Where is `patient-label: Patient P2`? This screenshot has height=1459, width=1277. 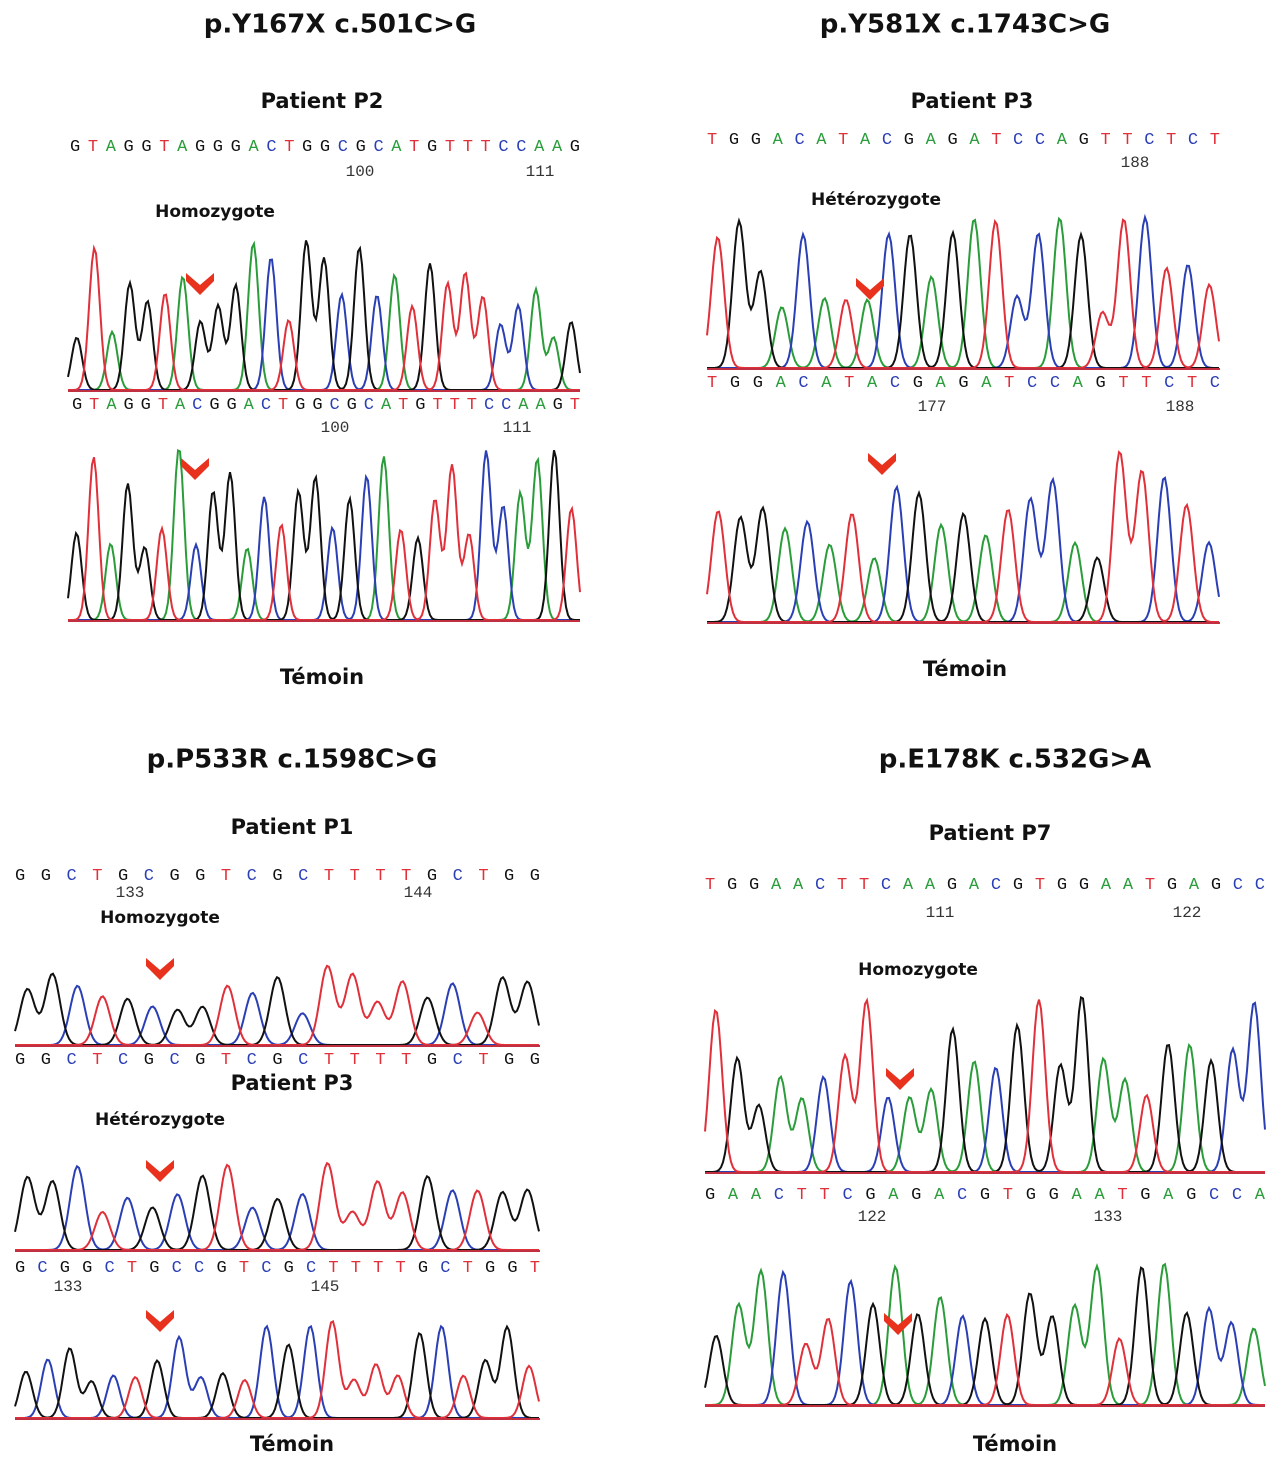 patient-label: Patient P2 is located at coordinates (322, 101).